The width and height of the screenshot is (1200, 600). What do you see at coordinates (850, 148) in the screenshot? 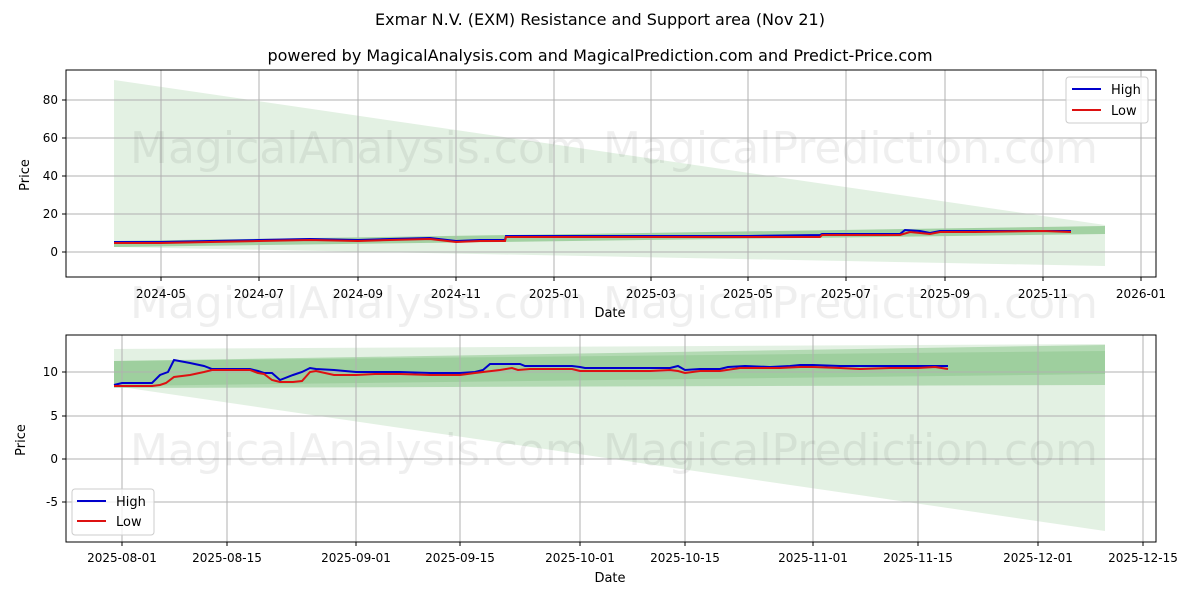
I see `watermark-prediction: MagicalPrediction.com` at bounding box center [850, 148].